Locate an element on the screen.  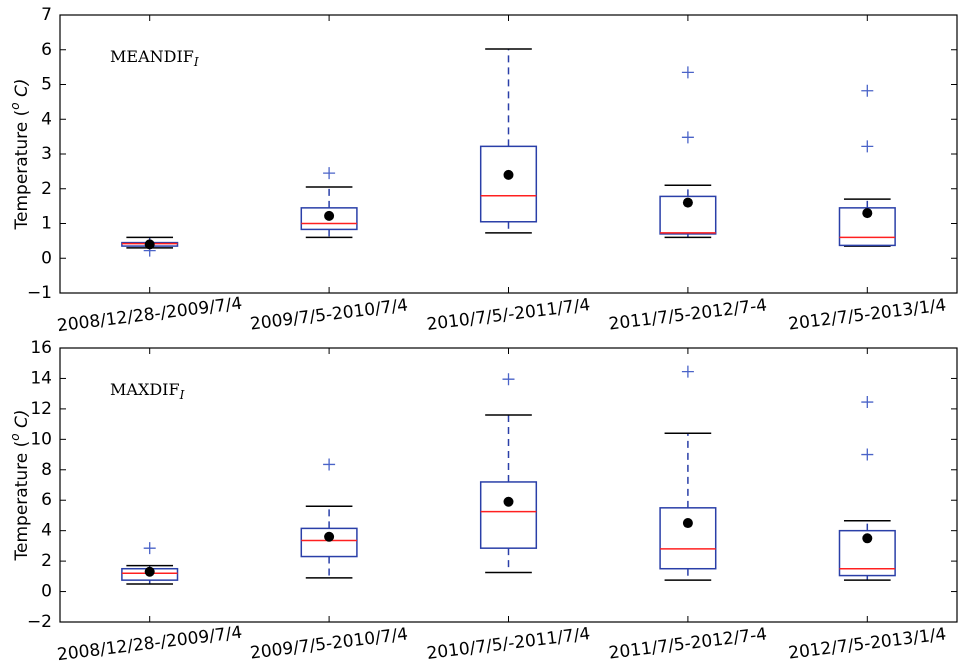
y-tick-label: 7 is located at coordinates (46, 15).